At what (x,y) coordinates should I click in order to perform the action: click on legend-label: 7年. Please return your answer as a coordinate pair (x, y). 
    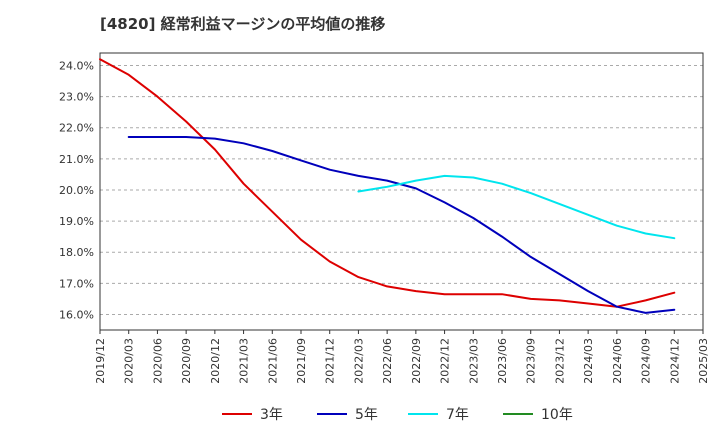
    Looking at the image, I should click on (457, 415).